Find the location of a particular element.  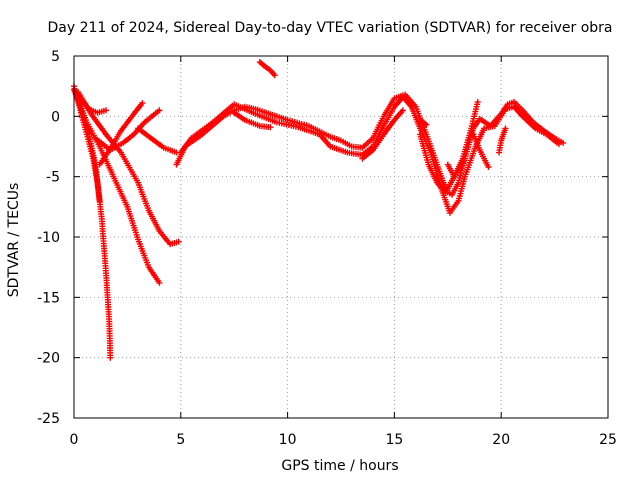

series-trace-r is located at coordinates (424, 123).